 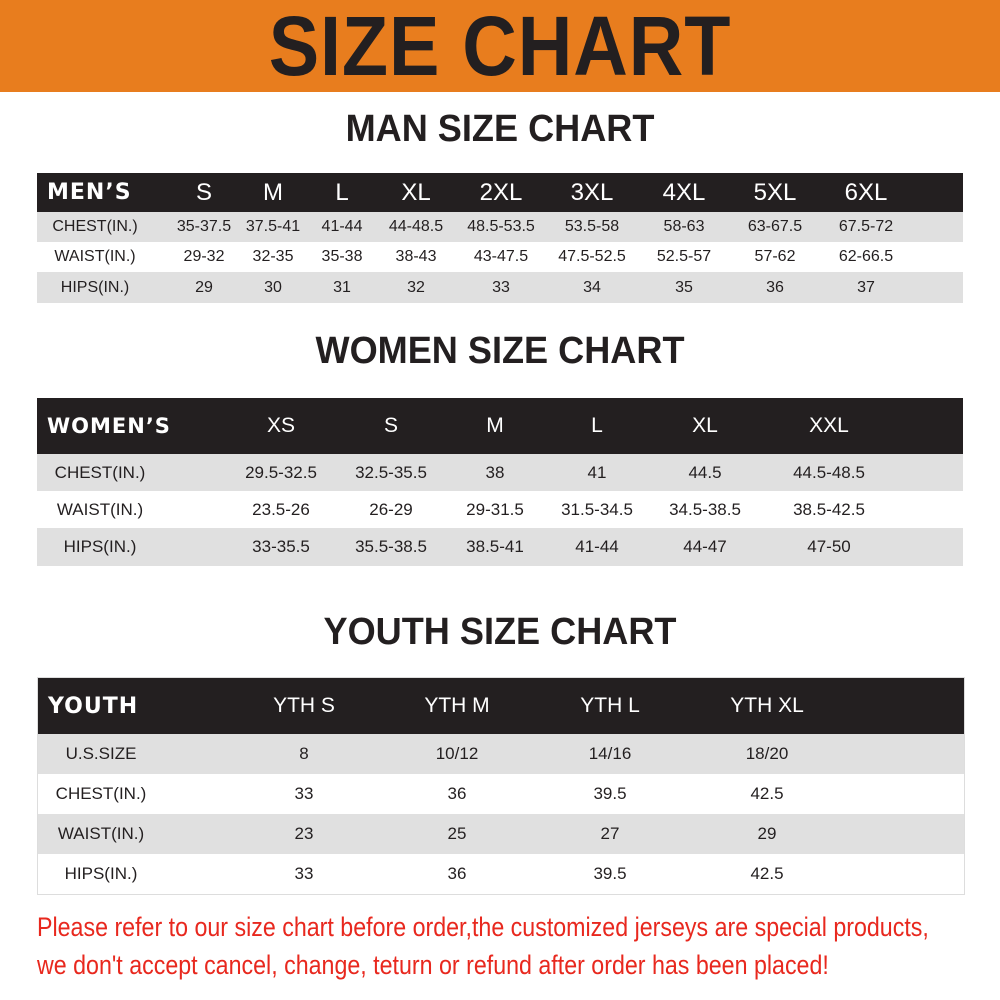 I want to click on table-cell: 43-47.5, so click(x=501, y=256).